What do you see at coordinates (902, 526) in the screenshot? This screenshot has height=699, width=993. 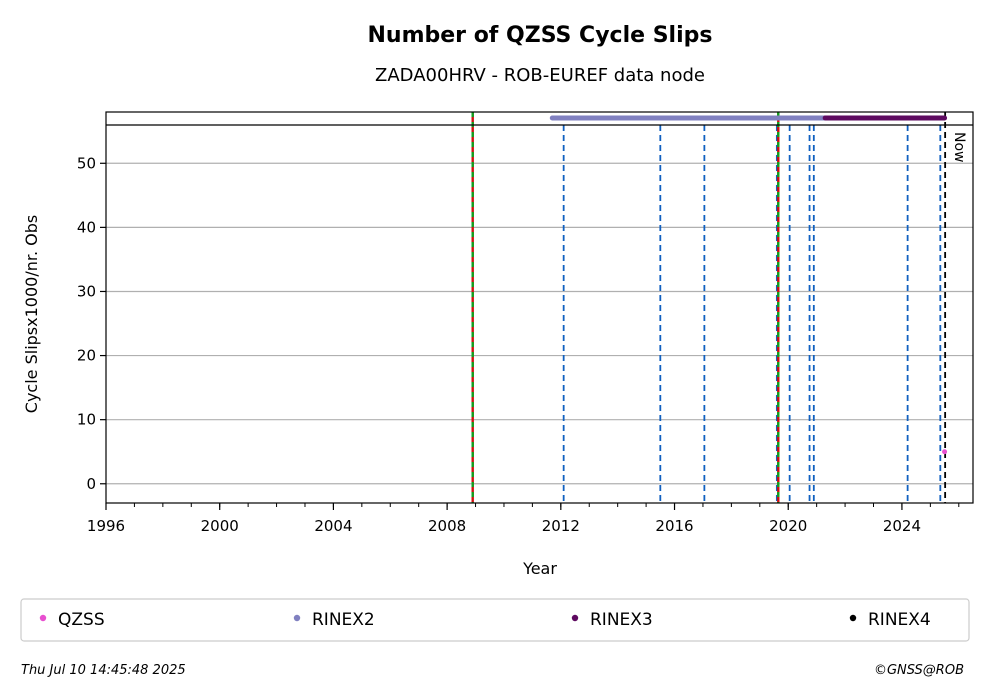 I see `x-tick-label: 2024` at bounding box center [902, 526].